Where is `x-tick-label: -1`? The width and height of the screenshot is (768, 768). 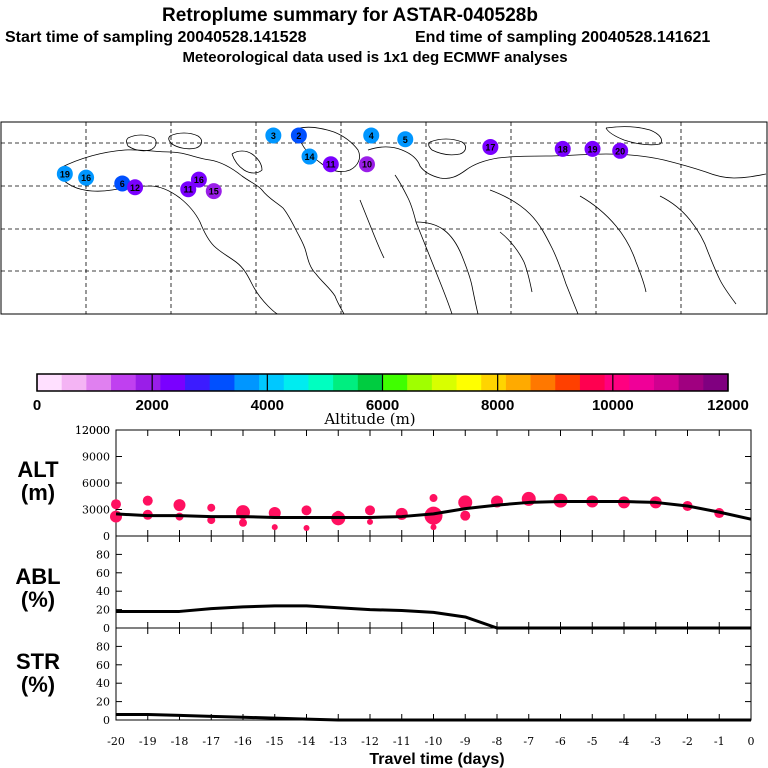
x-tick-label: -1 is located at coordinates (719, 741).